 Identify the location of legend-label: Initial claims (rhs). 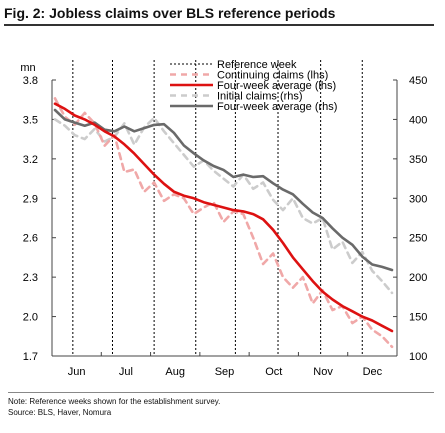
(260, 97).